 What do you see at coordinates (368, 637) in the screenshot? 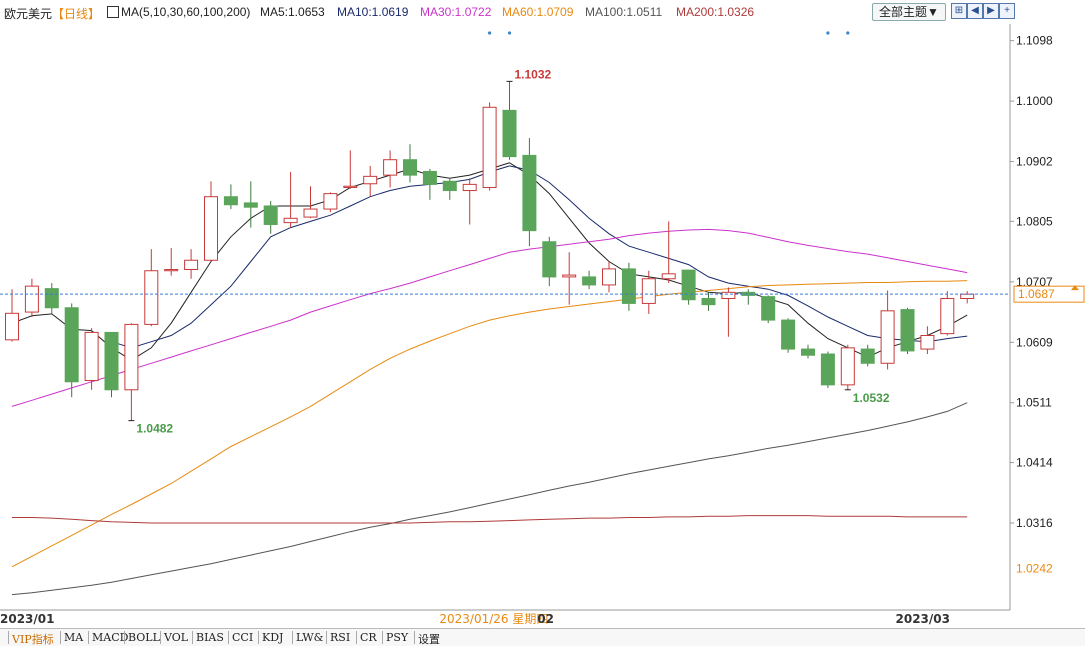
I see `indicator-tab: CR` at bounding box center [368, 637].